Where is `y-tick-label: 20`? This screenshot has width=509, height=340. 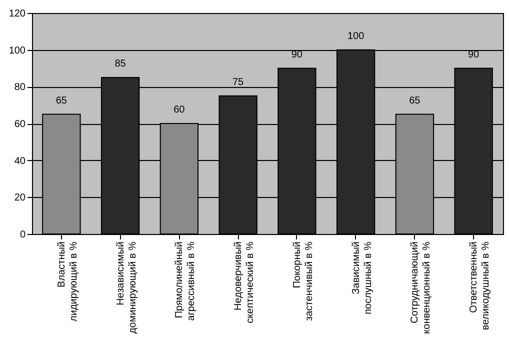
y-tick-label: 20 is located at coordinates (20, 198).